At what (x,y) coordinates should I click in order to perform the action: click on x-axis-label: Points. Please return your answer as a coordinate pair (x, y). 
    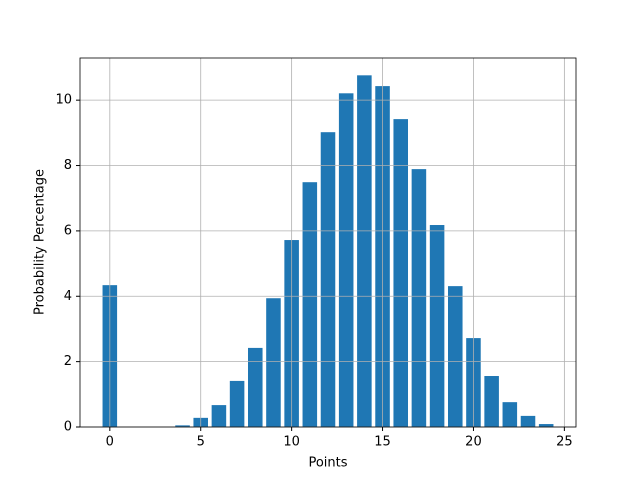
    Looking at the image, I should click on (327, 463).